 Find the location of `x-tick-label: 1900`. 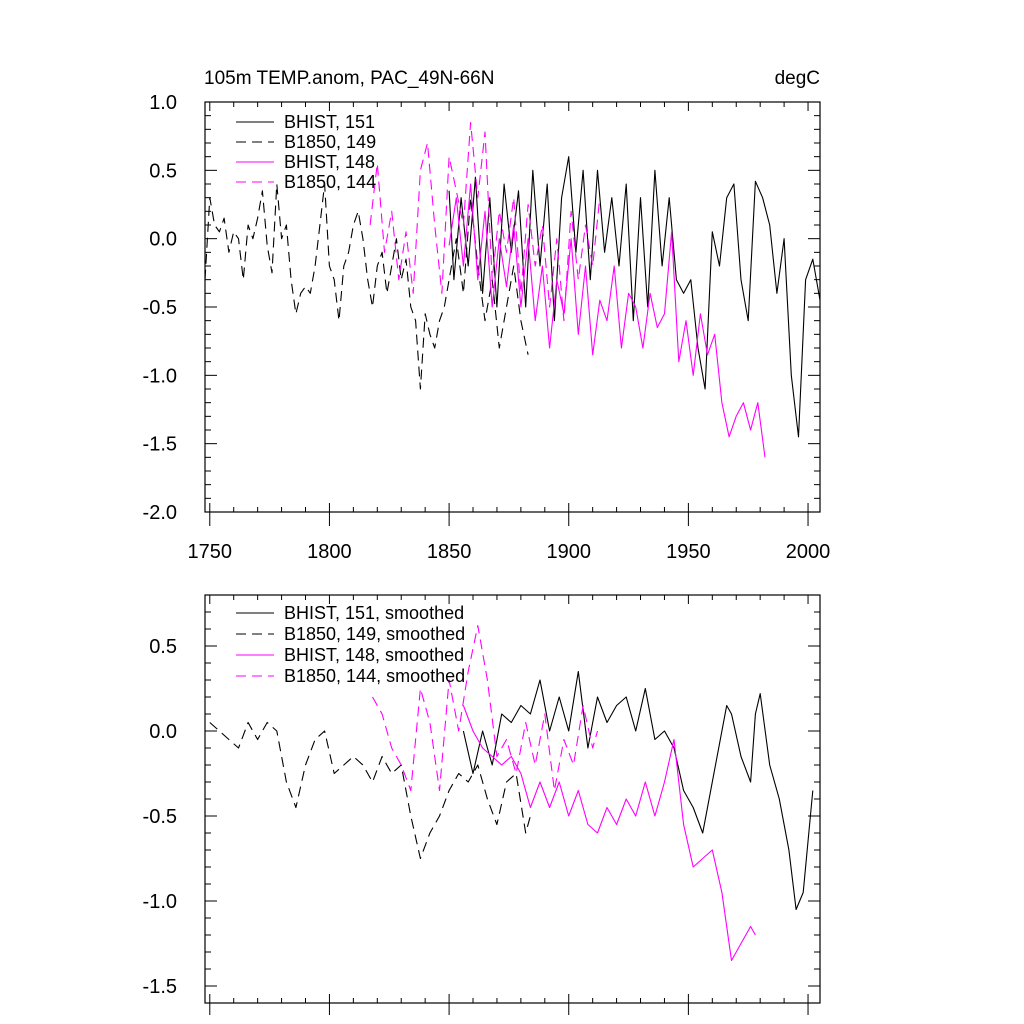

x-tick-label: 1900 is located at coordinates (568, 552).